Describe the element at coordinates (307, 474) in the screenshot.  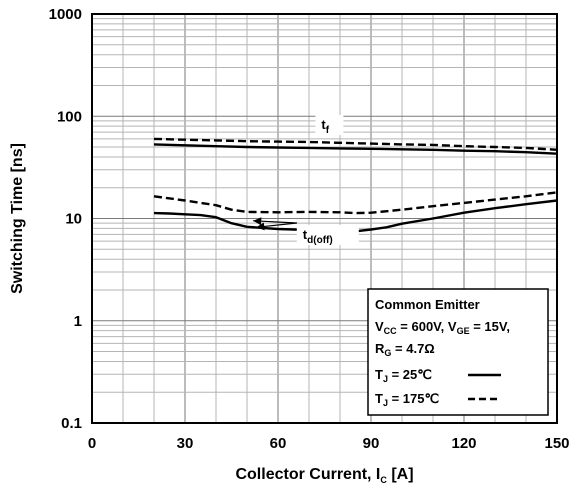
I see `x-axis-title-main: Collector Current, I` at that location.